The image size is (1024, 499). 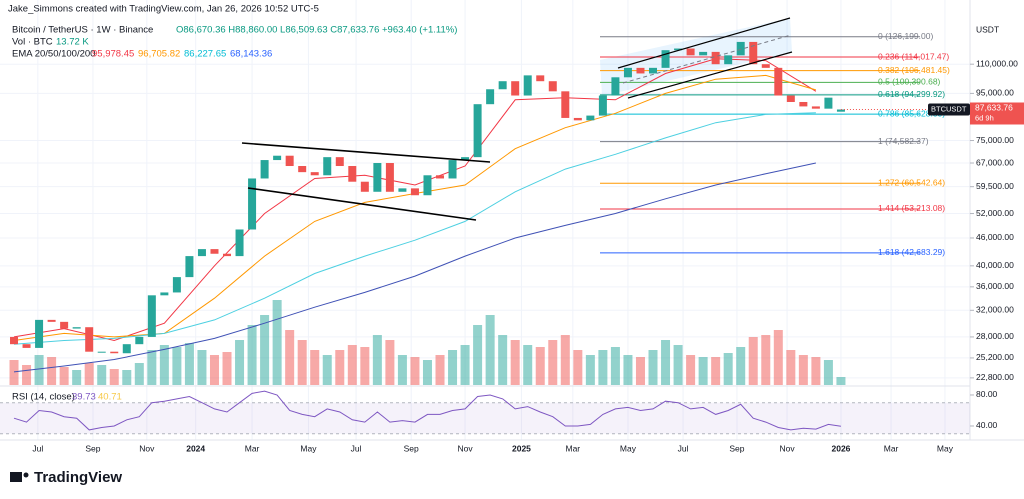 I want to click on y-tick-label: 32,000.00, so click(x=995, y=310).